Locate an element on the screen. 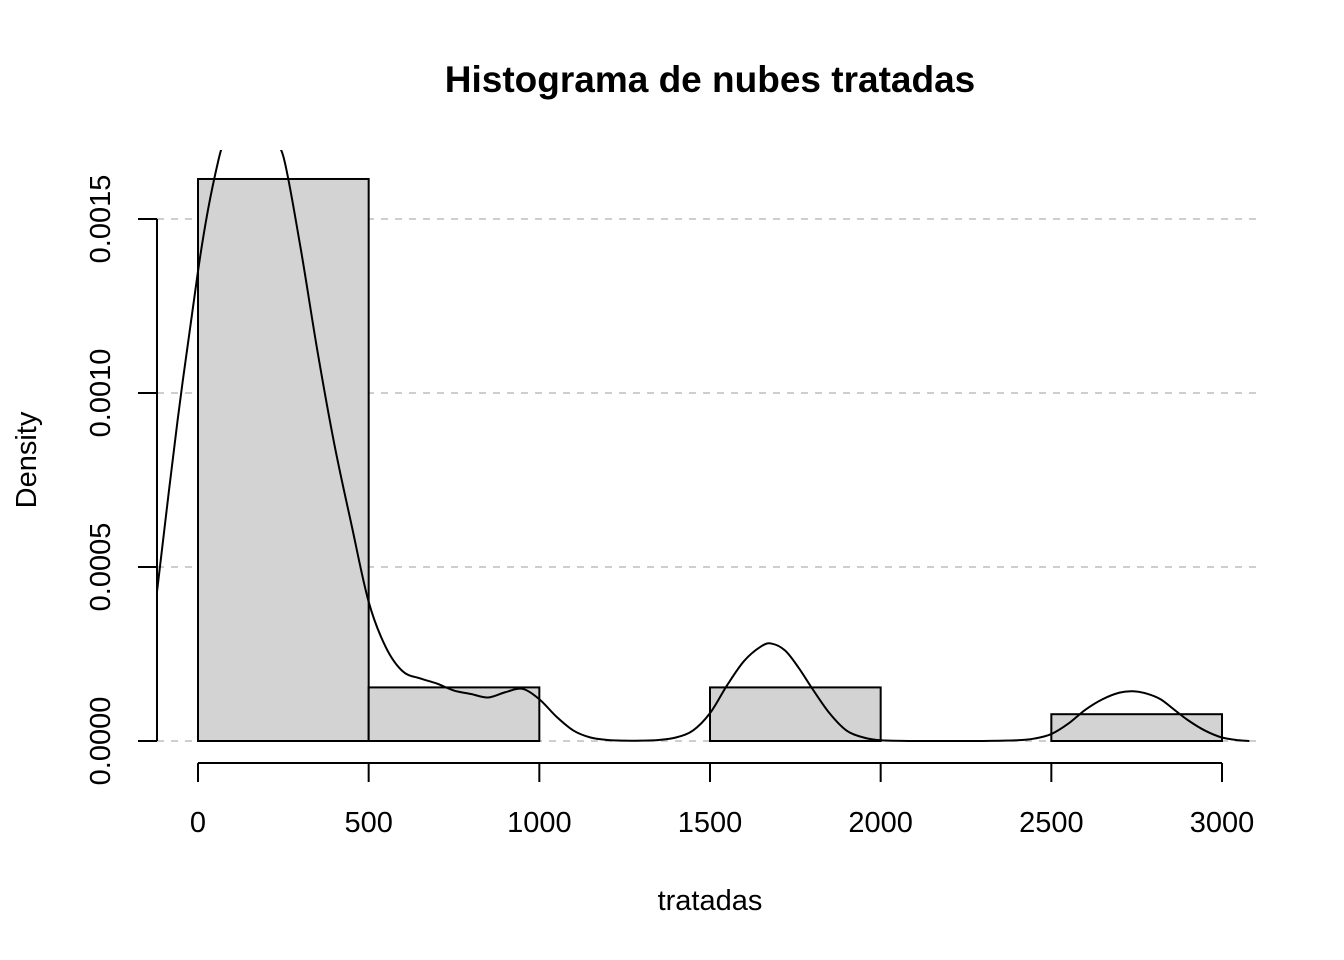 This screenshot has width=1344, height=960. x-tick-label-4: 2000 is located at coordinates (880, 823).